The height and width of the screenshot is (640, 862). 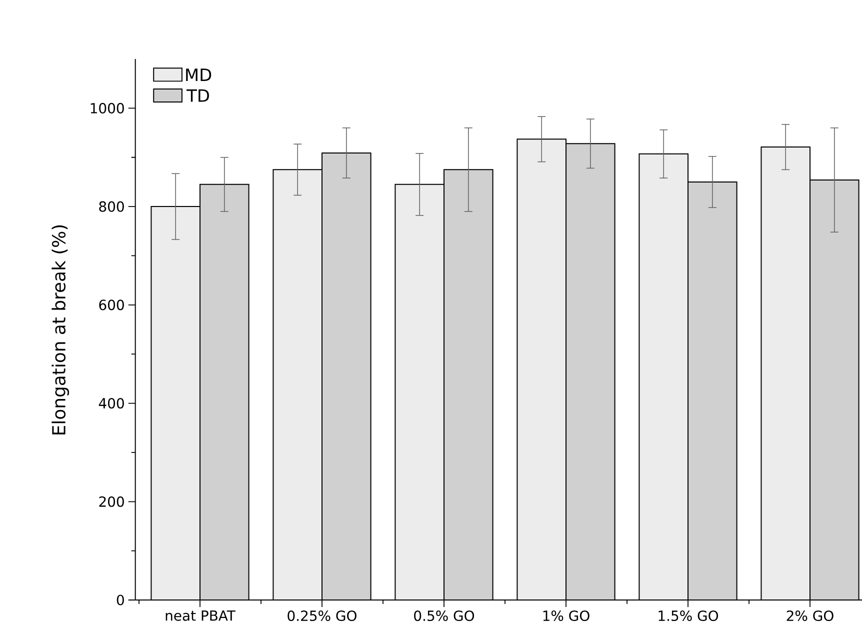 What do you see at coordinates (107, 108) in the screenshot?
I see `y-tick-label: 1000` at bounding box center [107, 108].